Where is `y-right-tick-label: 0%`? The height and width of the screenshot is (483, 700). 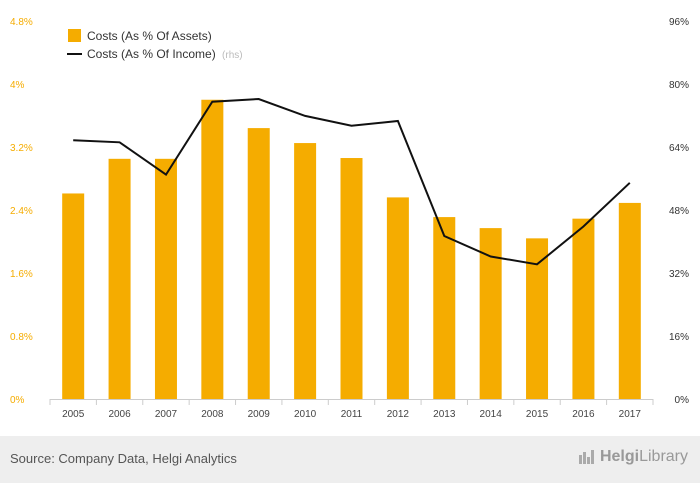
y-right-tick-label: 0% is located at coordinates (682, 400).